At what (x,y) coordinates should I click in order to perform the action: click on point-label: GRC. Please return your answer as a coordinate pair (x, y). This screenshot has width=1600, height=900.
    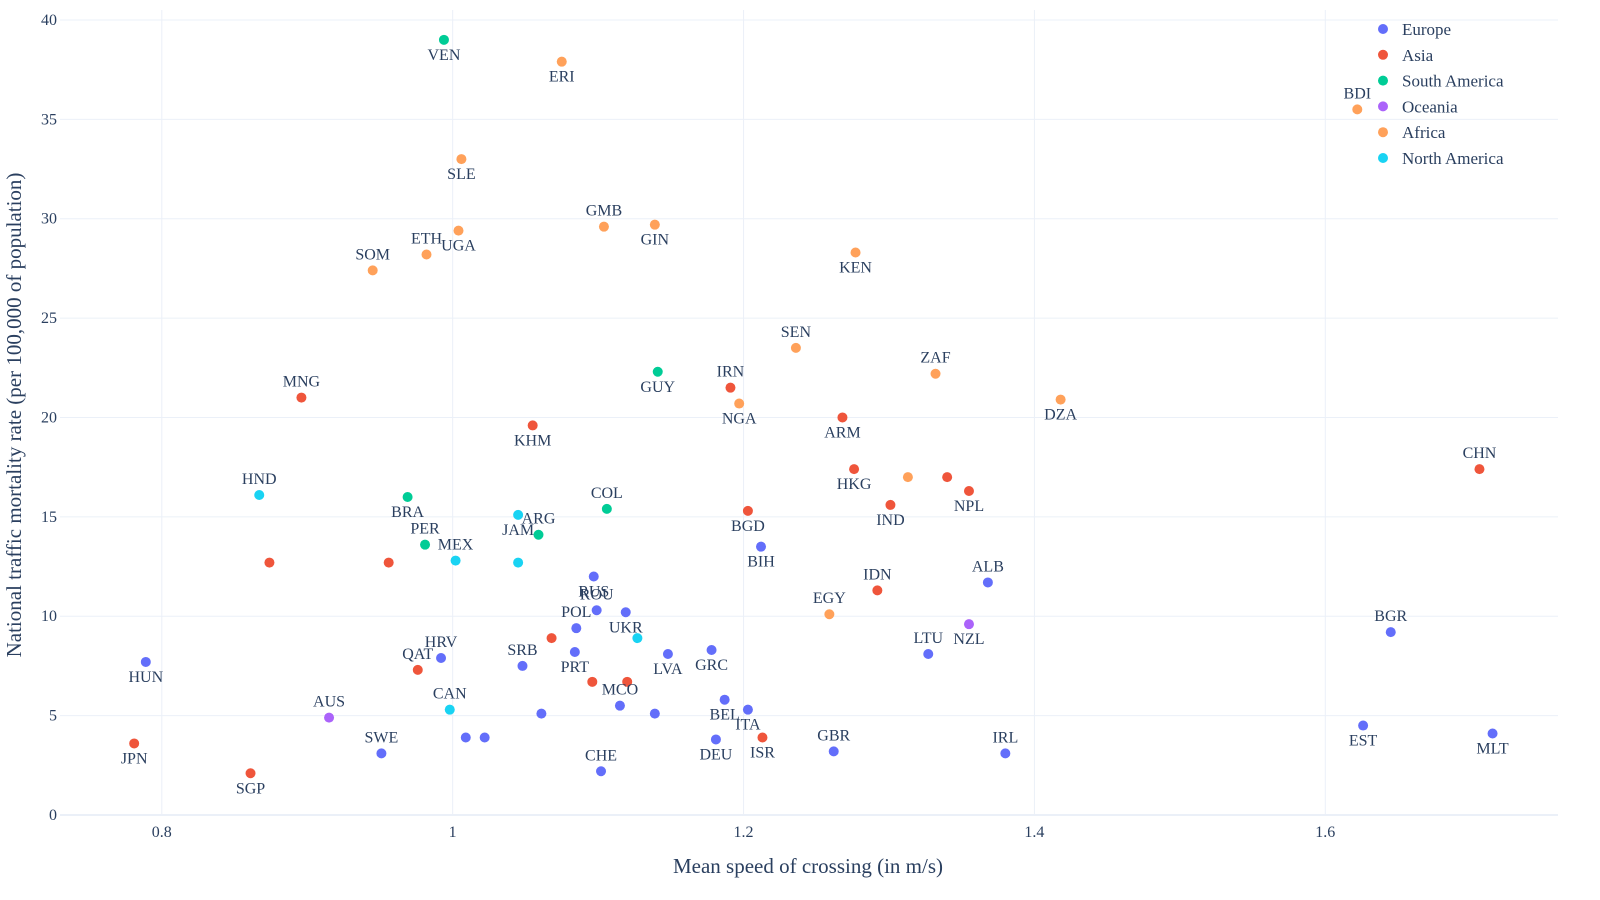
    Looking at the image, I should click on (711, 665).